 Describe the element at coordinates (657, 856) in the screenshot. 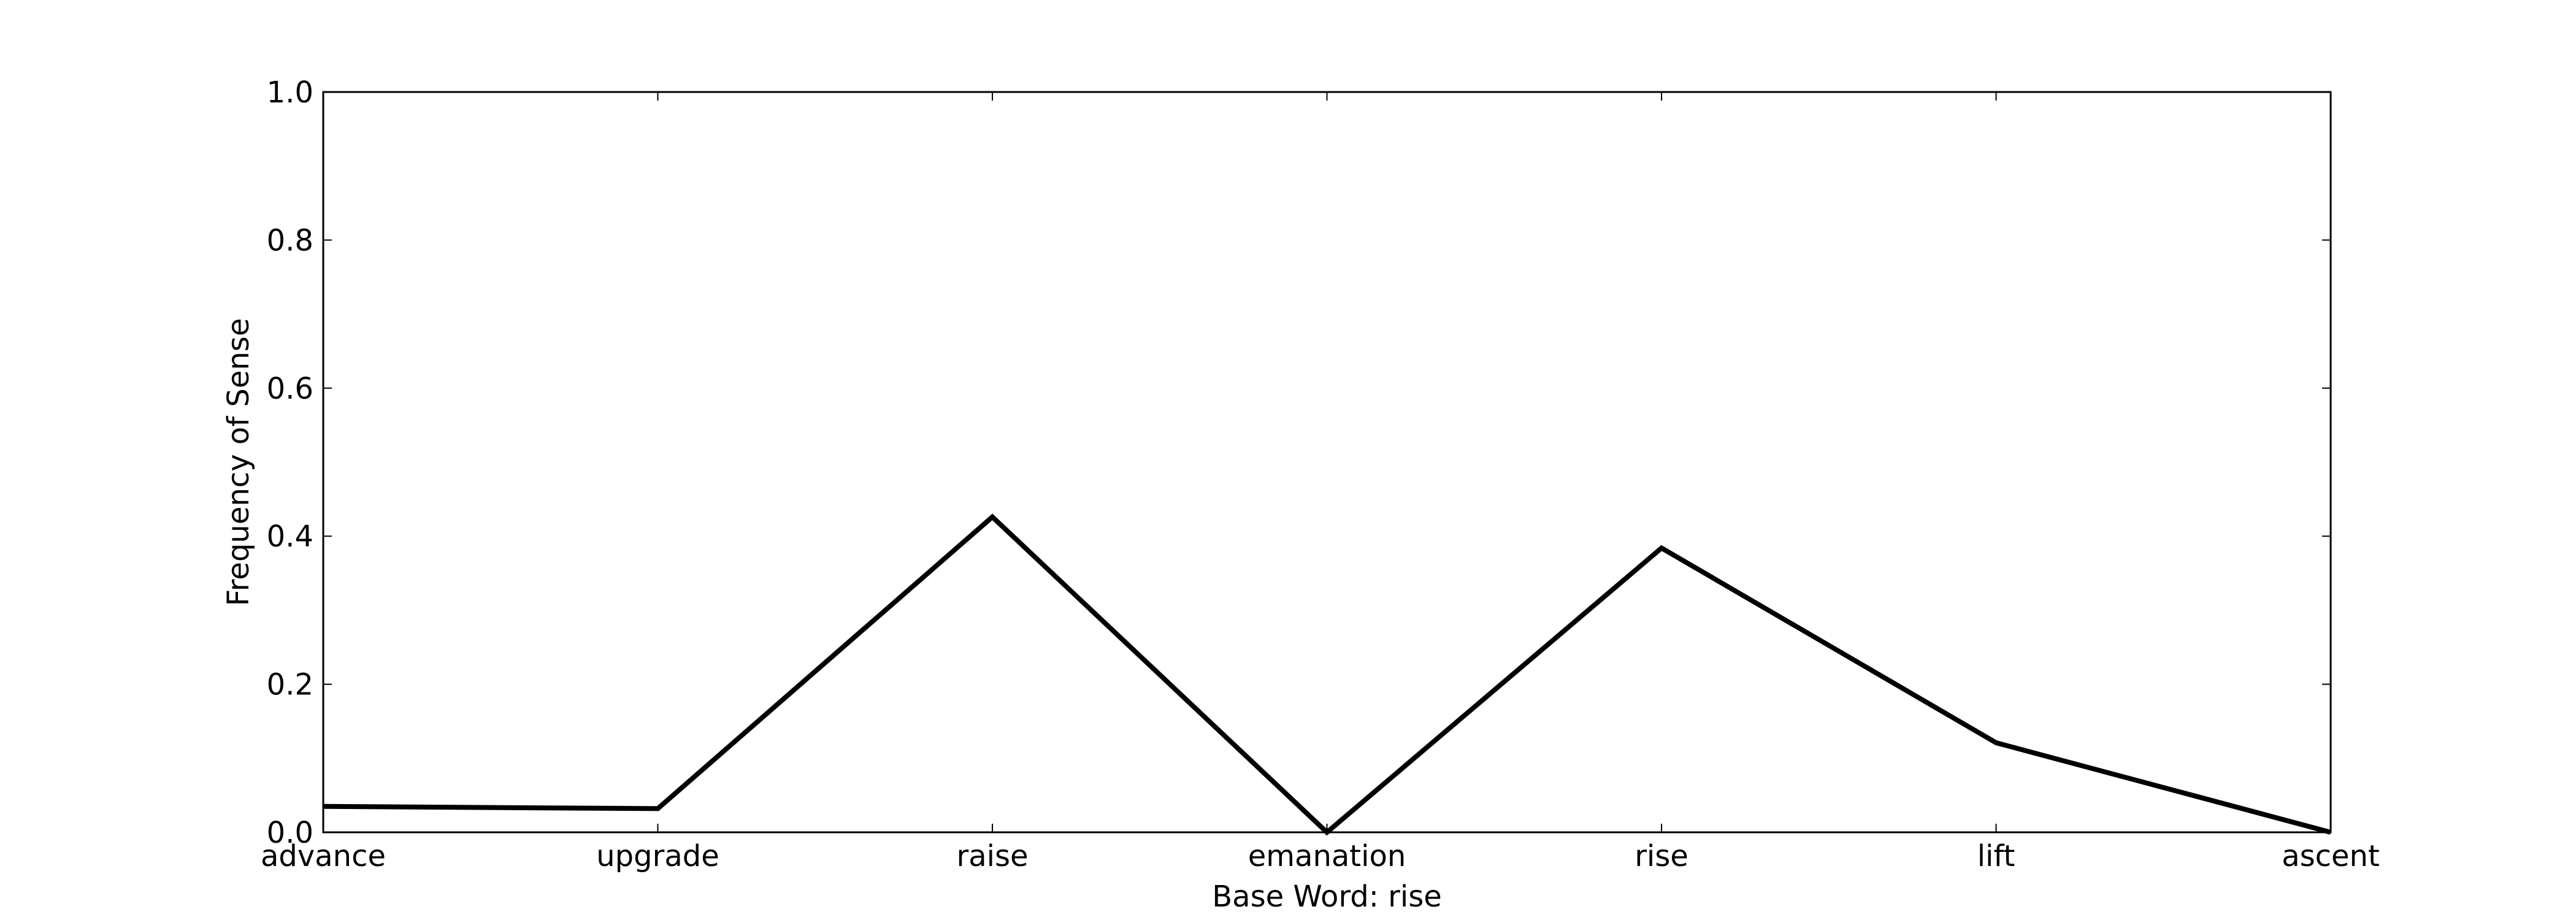

I see `x-tick-label: upgrade` at that location.